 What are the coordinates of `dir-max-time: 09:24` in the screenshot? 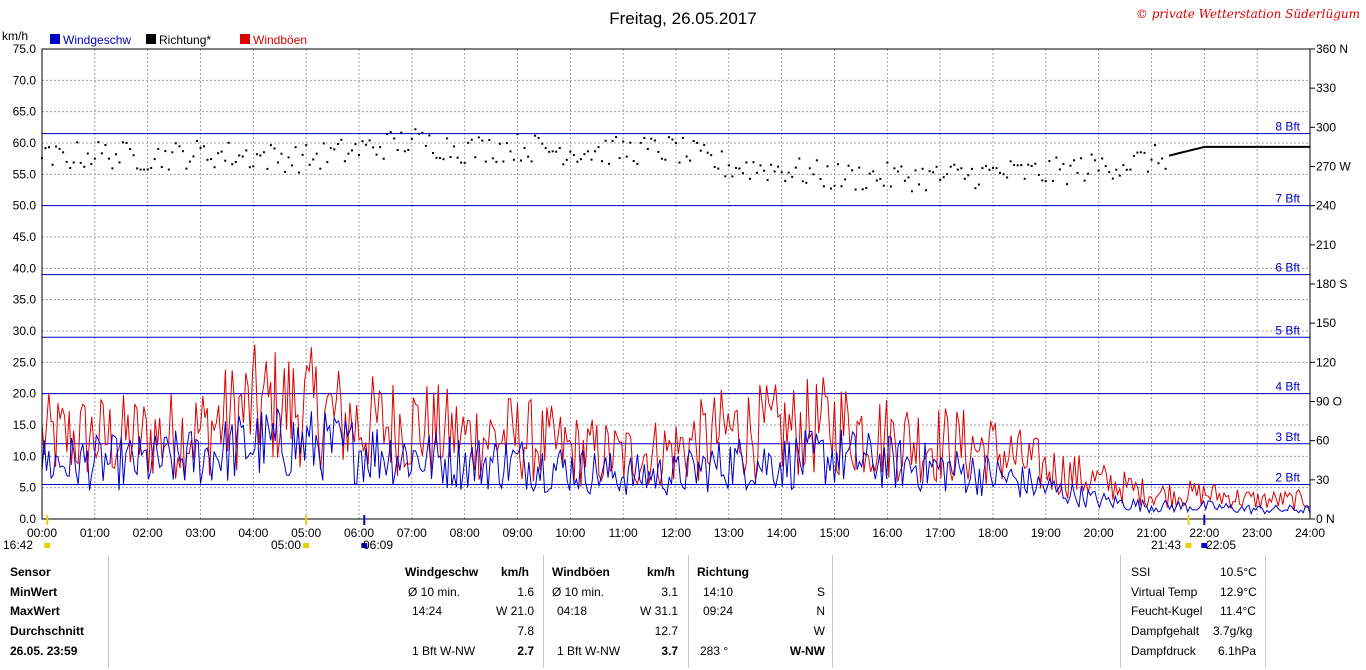 It's located at (718, 611).